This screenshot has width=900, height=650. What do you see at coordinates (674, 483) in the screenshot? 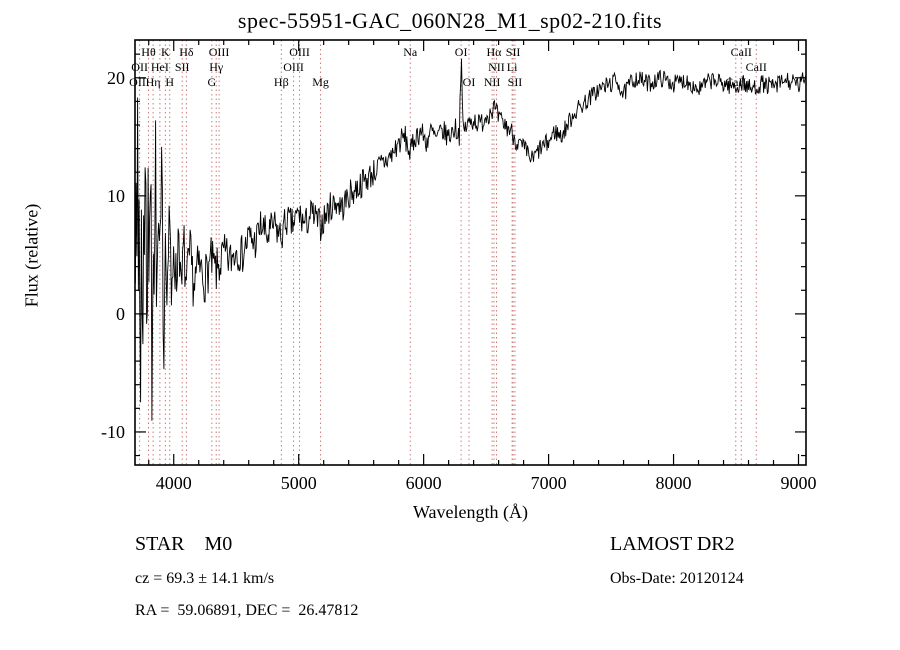
I see `x-tick-label: 8000` at bounding box center [674, 483].